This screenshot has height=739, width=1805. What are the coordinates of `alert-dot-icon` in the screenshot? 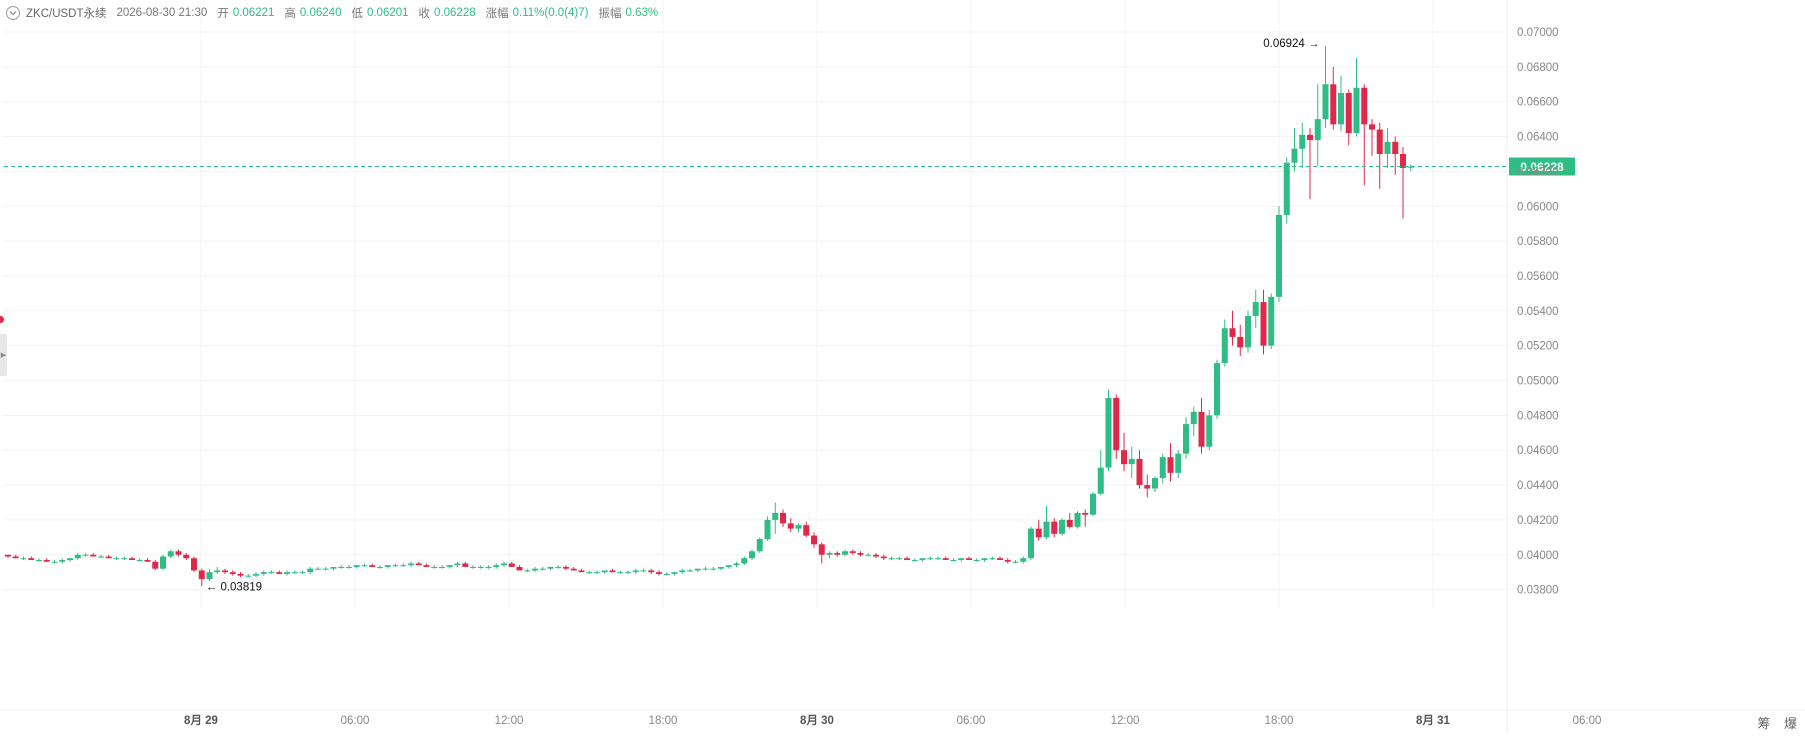 It's located at (2, 319).